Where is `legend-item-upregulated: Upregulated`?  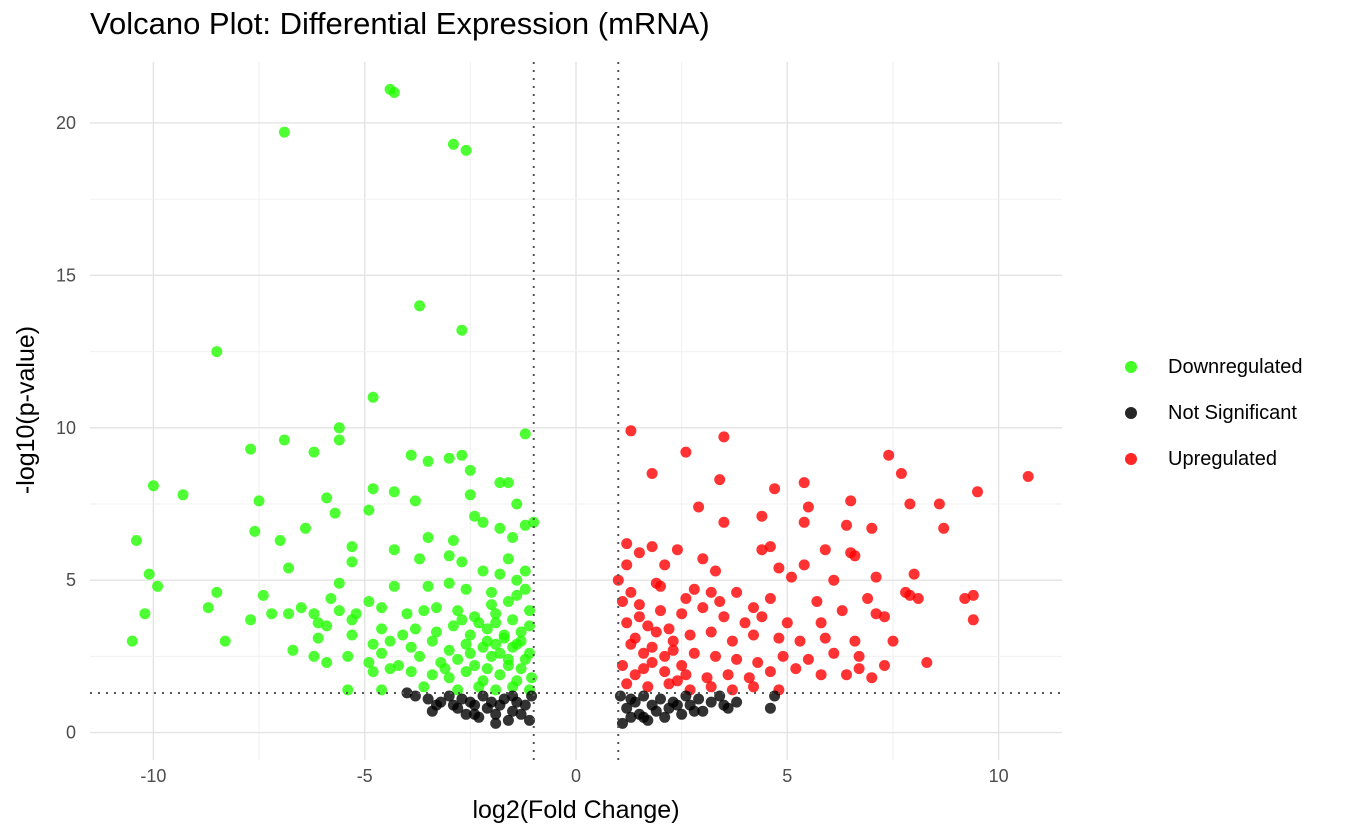 legend-item-upregulated: Upregulated is located at coordinates (1210, 459).